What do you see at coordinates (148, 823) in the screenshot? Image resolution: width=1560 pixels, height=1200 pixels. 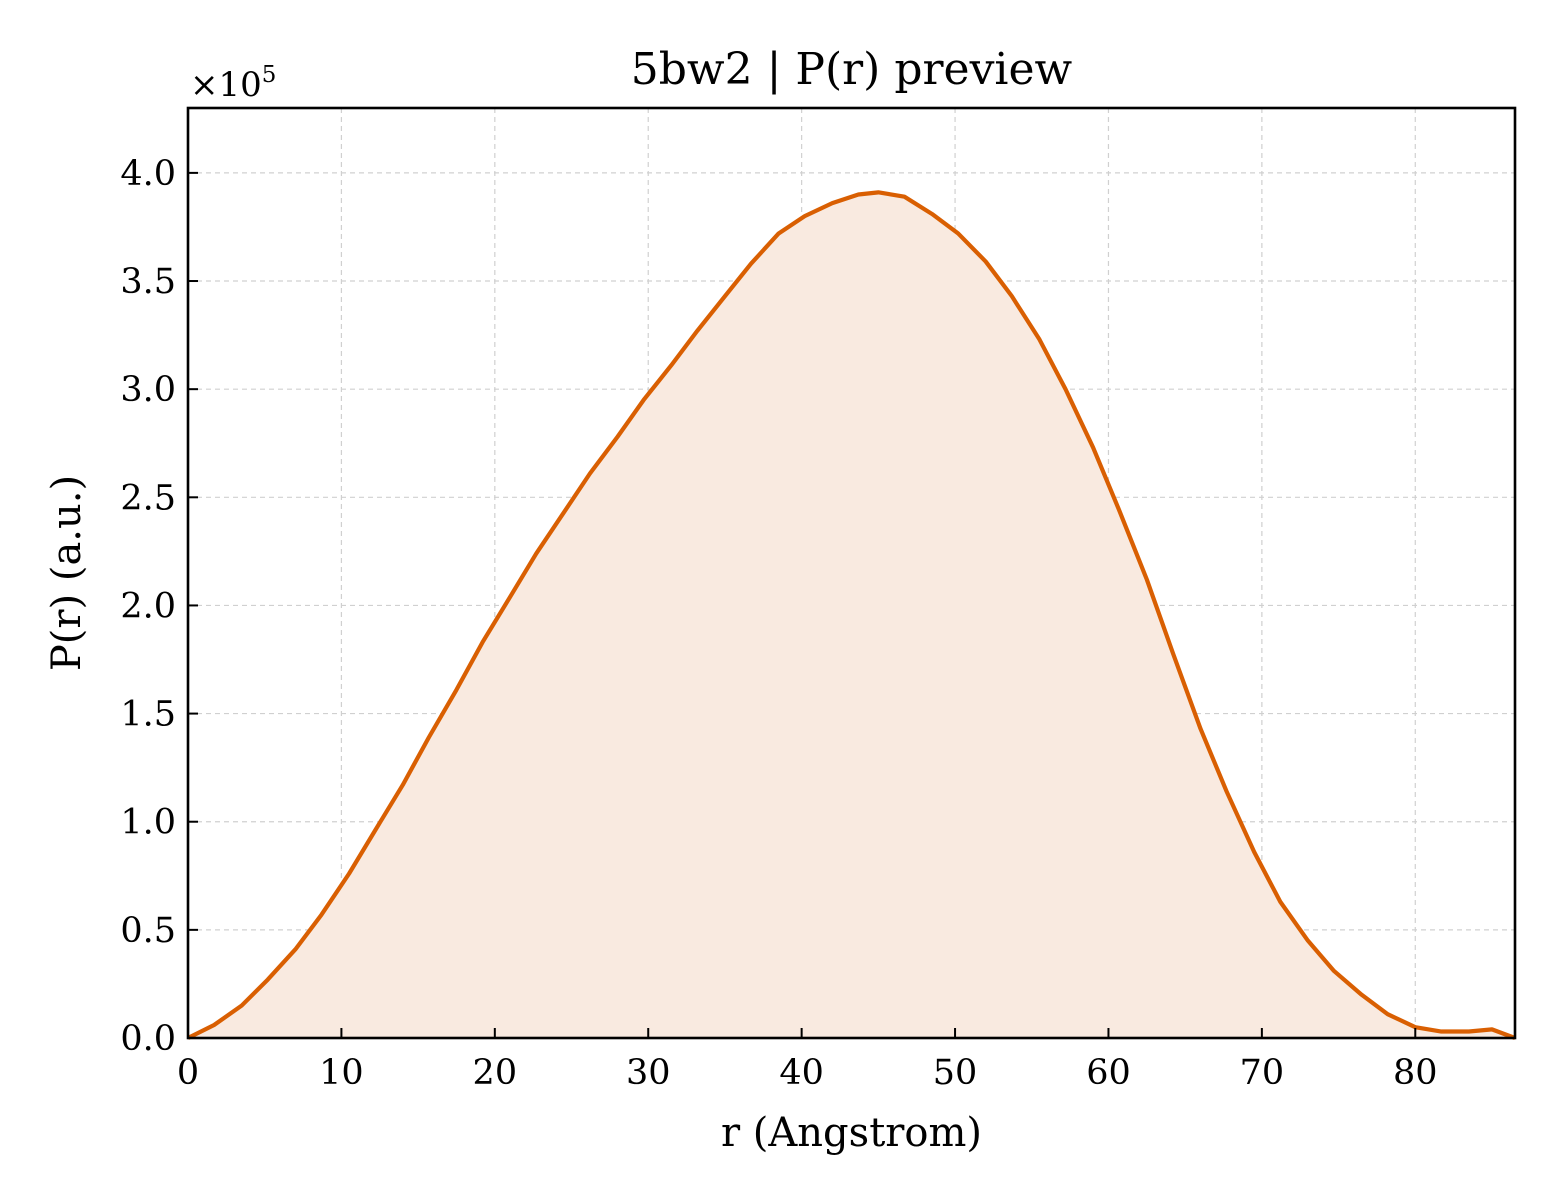 I see `y-tick-label: 1.0` at bounding box center [148, 823].